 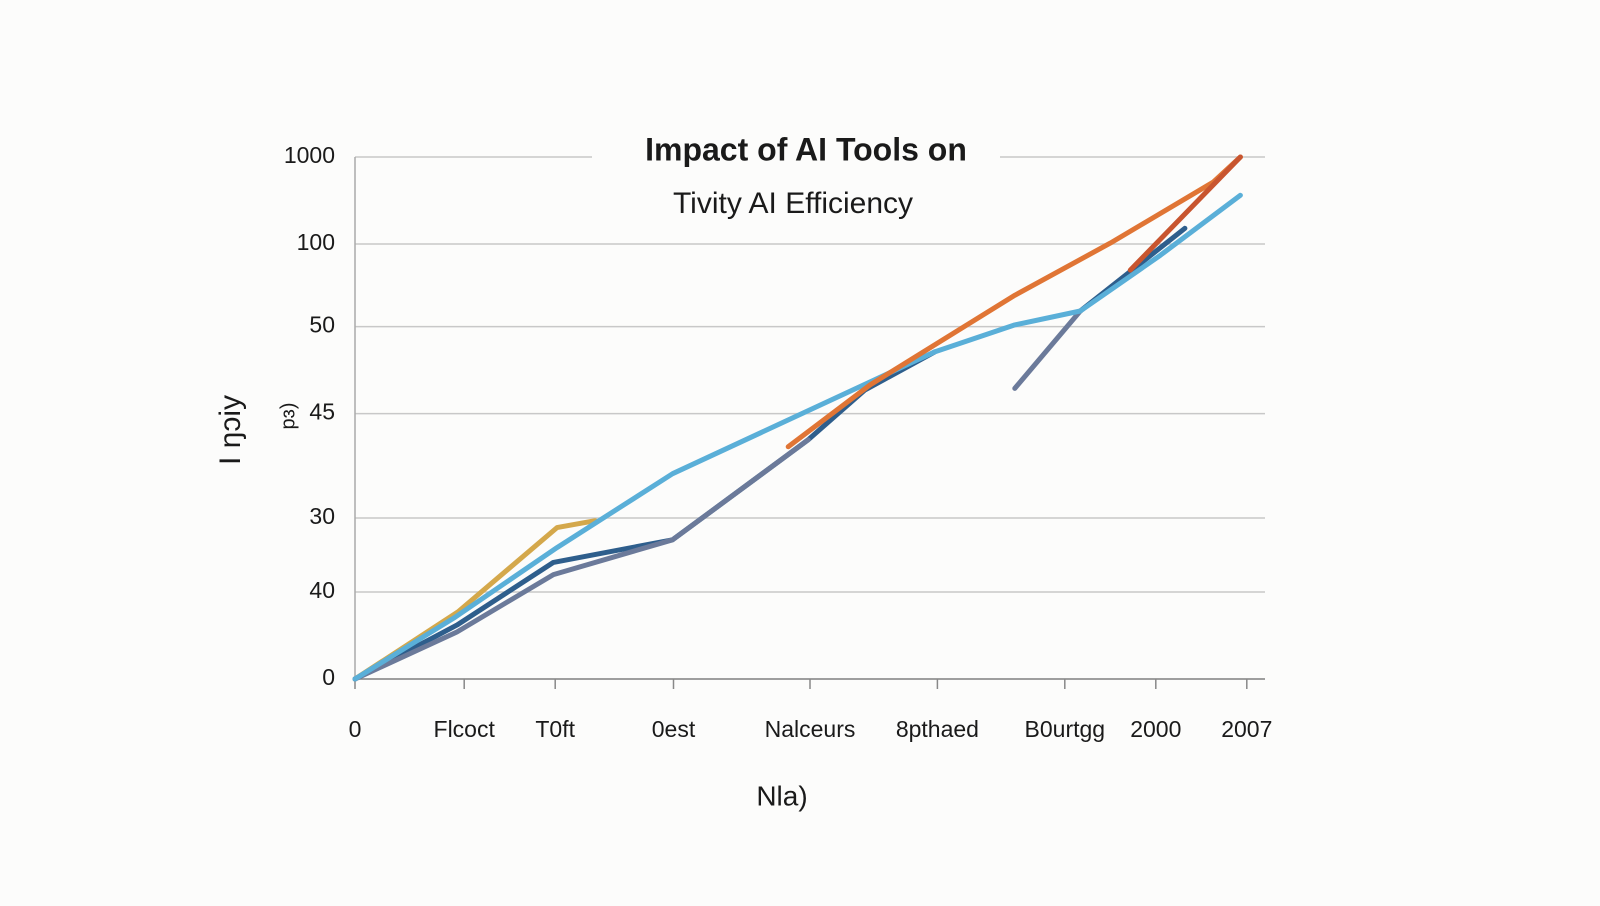 What do you see at coordinates (555, 729) in the screenshot?
I see `x-tick-label: T0ft` at bounding box center [555, 729].